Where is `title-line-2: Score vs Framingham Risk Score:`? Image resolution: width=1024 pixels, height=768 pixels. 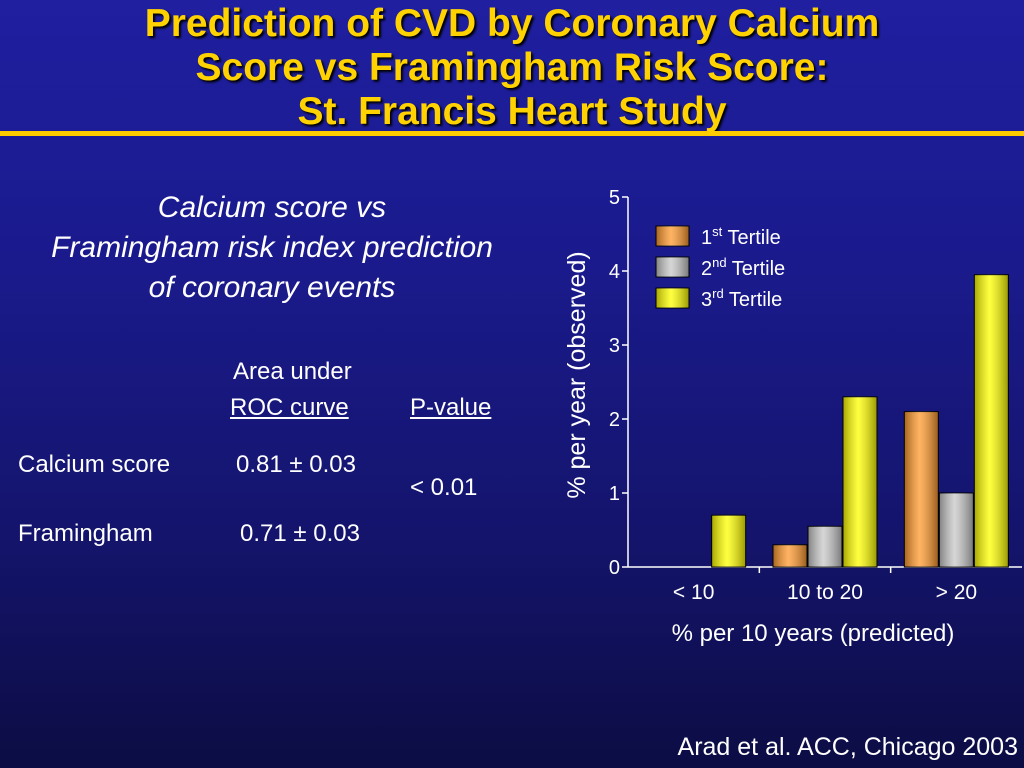 title-line-2: Score vs Framingham Risk Score: is located at coordinates (512, 67).